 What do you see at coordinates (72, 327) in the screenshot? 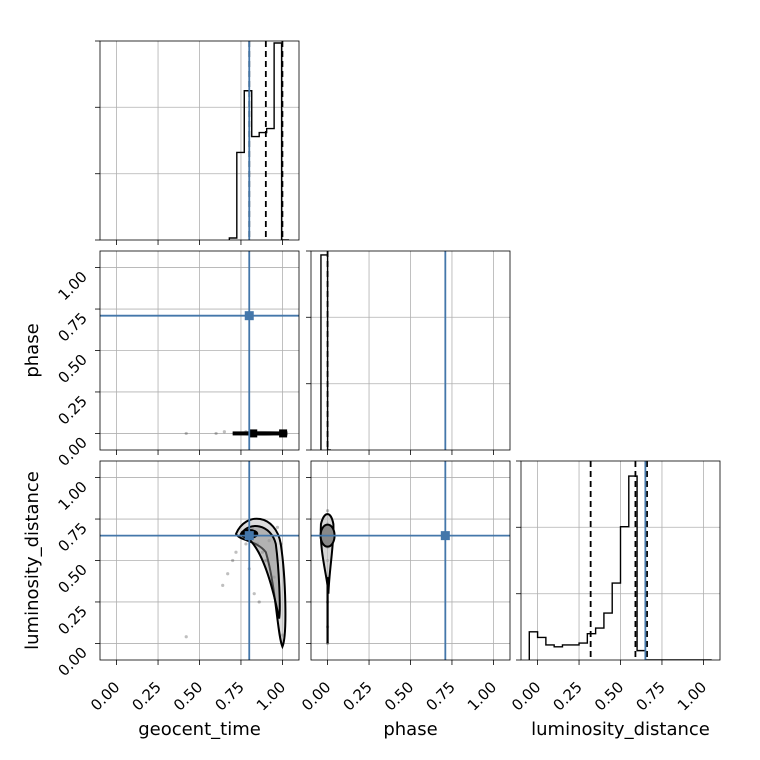
I see `ytick-label-phase-3: 0.75` at bounding box center [72, 327].